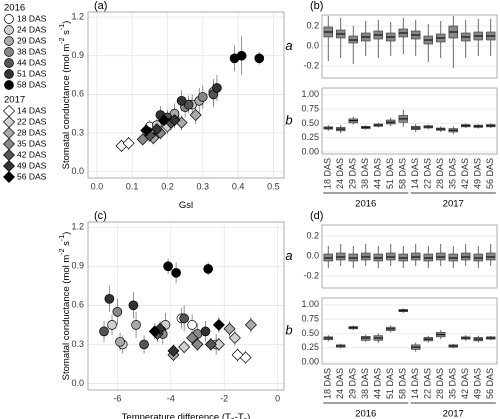  I want to click on group-label: 2016, so click(365, 414).